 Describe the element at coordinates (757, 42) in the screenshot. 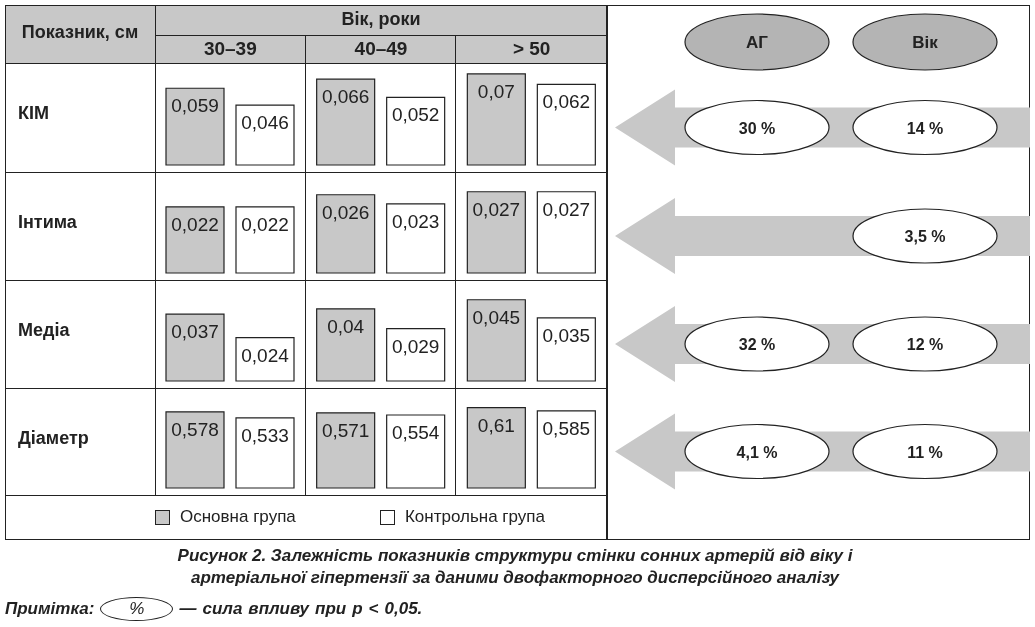

I see `category-label: АГ` at that location.